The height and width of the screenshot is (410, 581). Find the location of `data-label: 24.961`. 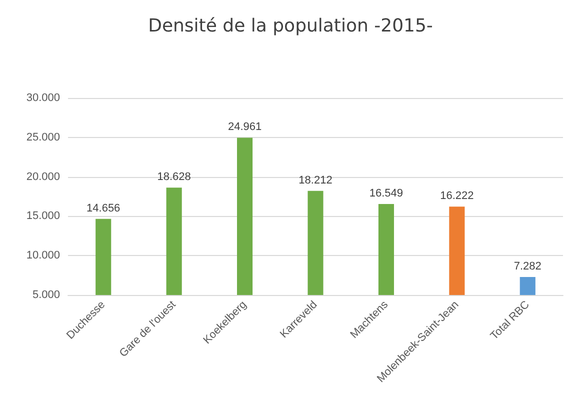

data-label: 24.961 is located at coordinates (245, 127).